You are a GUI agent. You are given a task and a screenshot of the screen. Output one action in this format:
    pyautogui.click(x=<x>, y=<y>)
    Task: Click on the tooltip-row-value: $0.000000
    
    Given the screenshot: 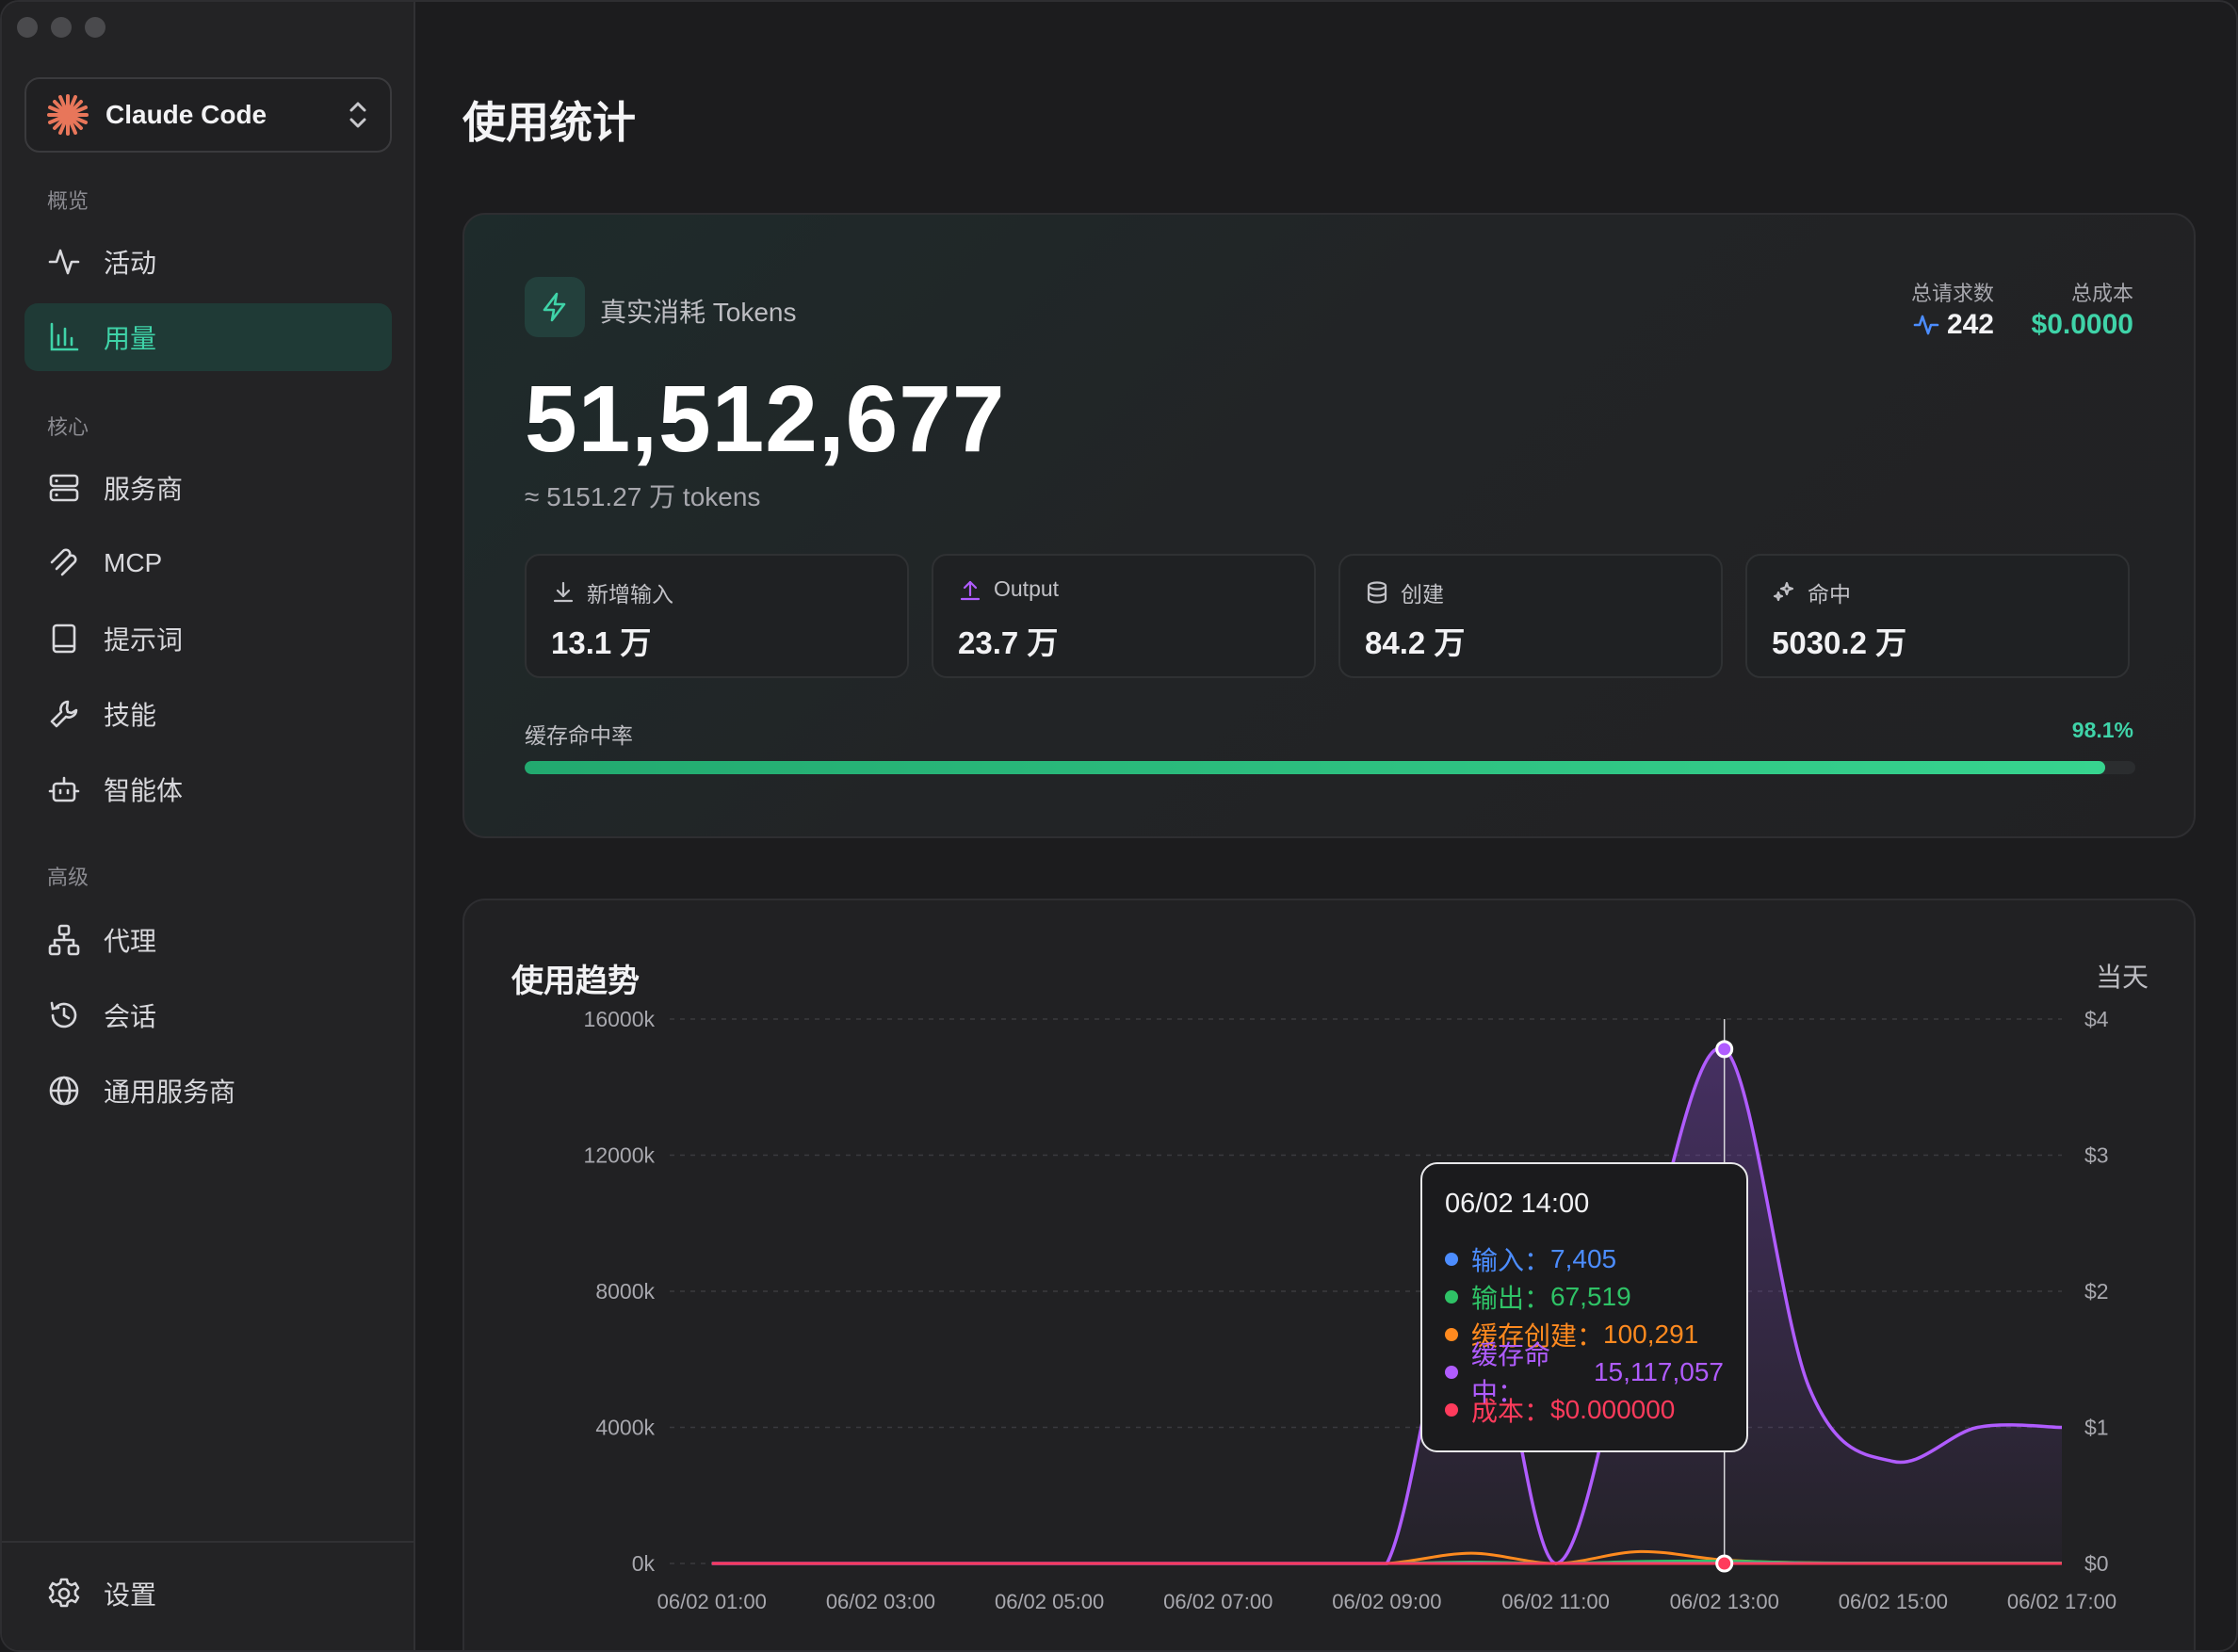 What is the action you would take?
    pyautogui.click(x=1613, y=1409)
    